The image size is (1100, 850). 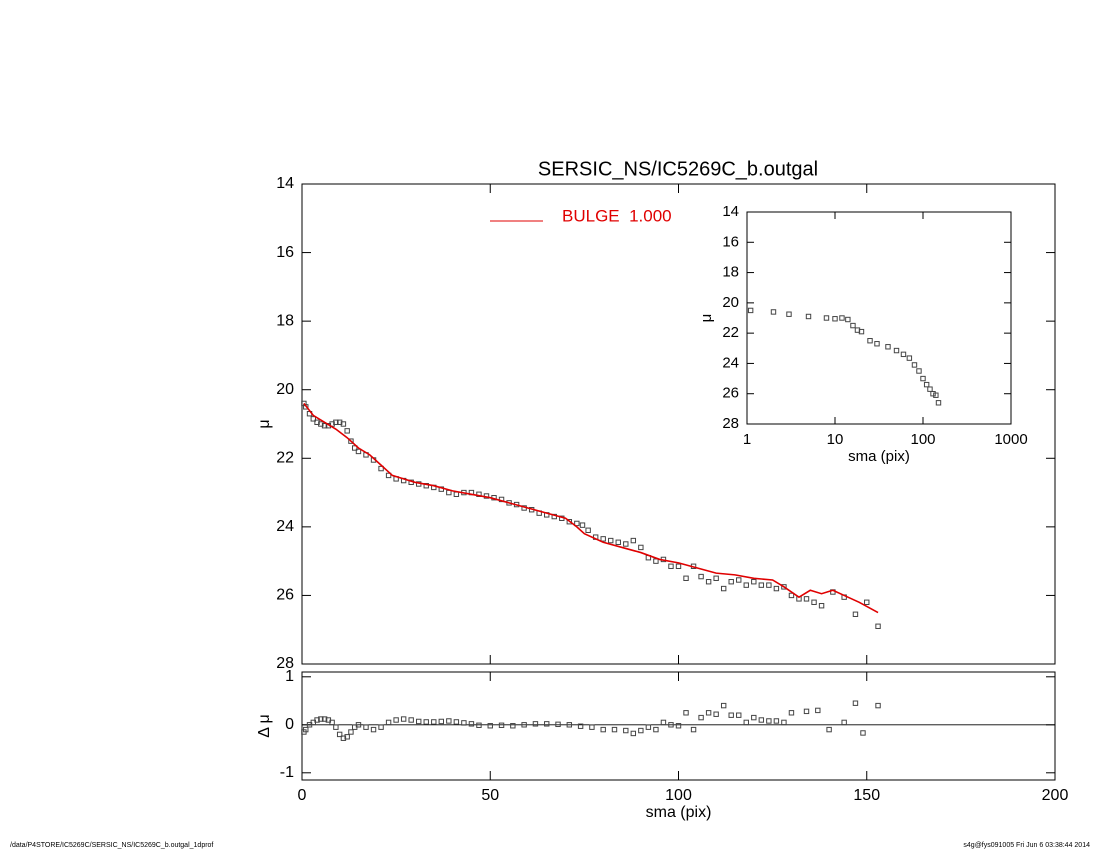 I want to click on y-tick-label: 16, so click(x=285, y=252).